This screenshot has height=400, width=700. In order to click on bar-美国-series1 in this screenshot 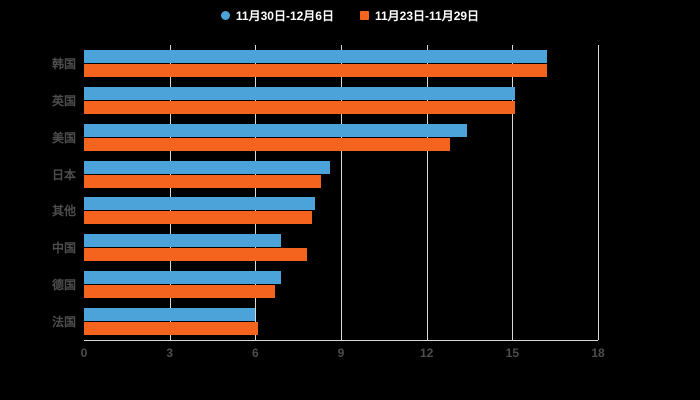, I will do `click(275, 130)`.